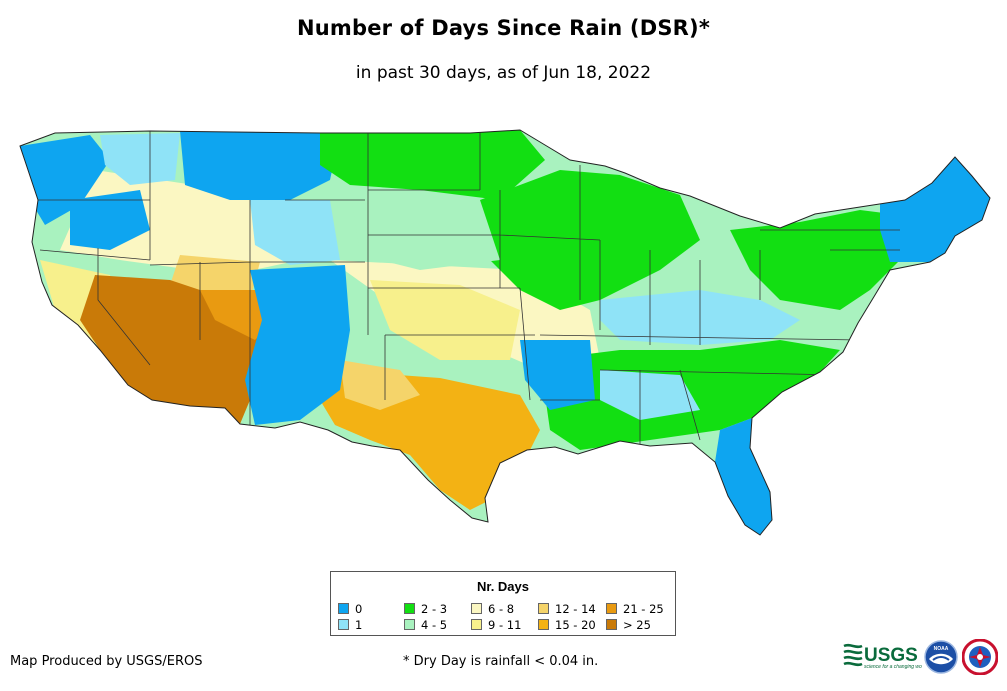 The width and height of the screenshot is (1007, 691). Describe the element at coordinates (505, 625) in the screenshot. I see `legend-label: 9 - 11` at that location.